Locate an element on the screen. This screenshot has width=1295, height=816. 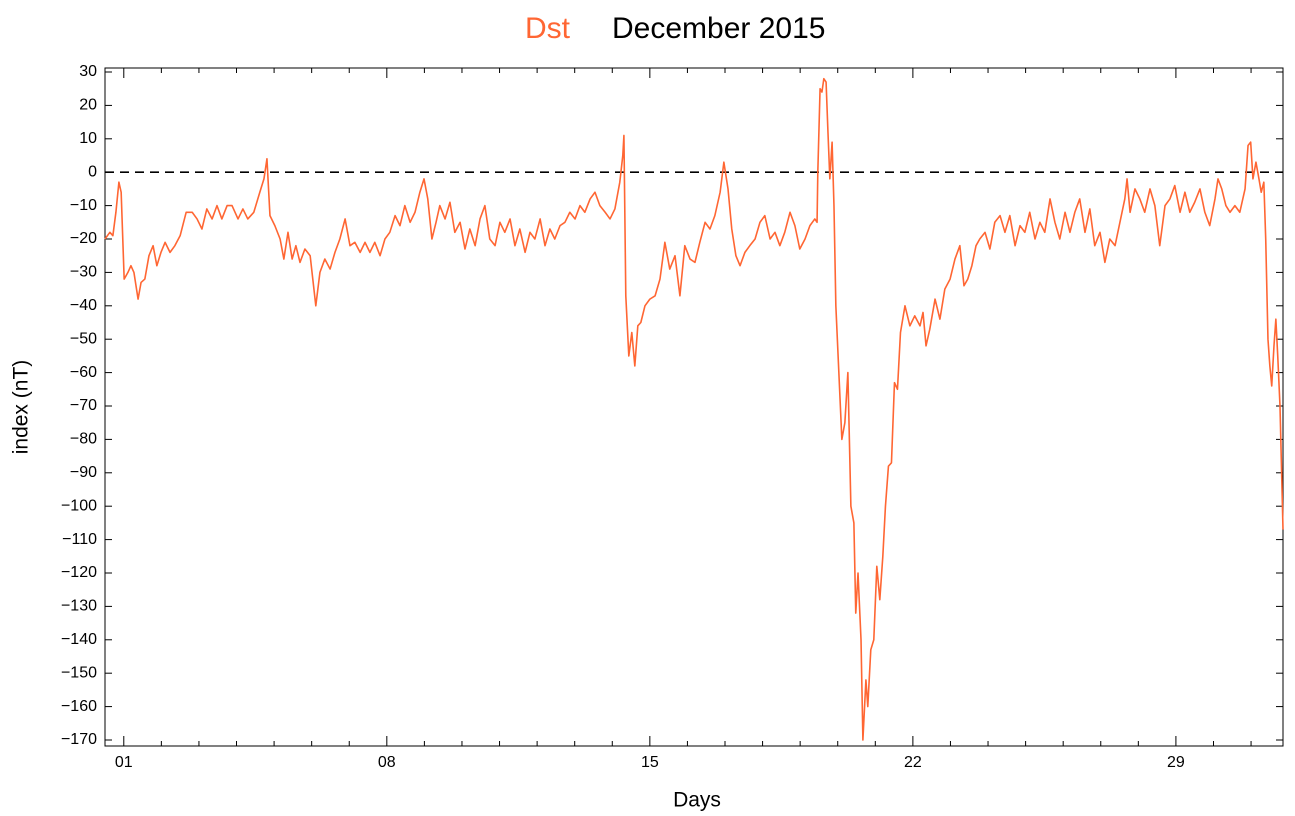
y-tick-label: −90 is located at coordinates (83, 472).